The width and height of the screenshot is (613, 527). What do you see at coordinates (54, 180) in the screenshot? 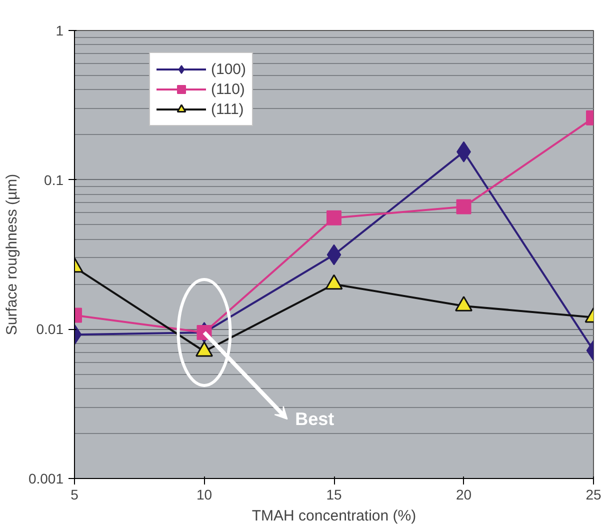
I see `y-tick-label: 0.1` at bounding box center [54, 180].